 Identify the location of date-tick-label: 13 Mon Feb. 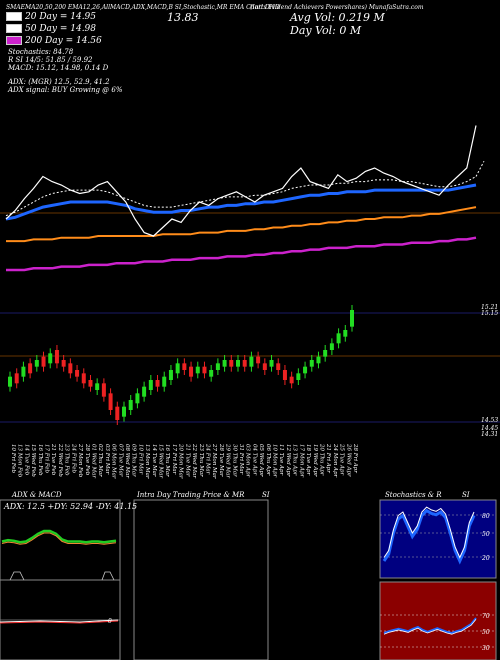
(20, 461).